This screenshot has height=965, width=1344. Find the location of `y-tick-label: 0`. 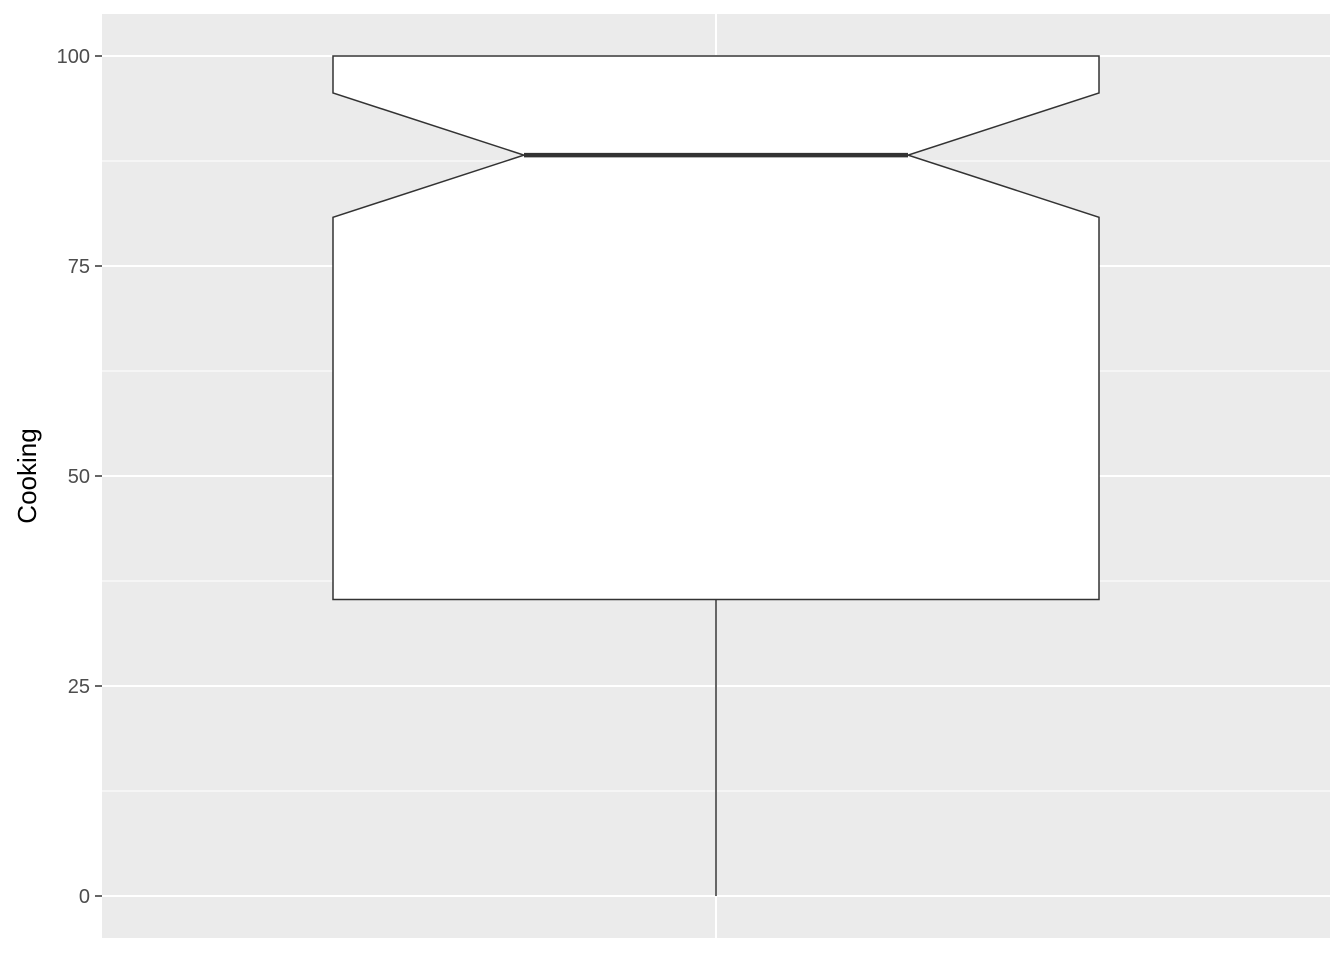

y-tick-label: 0 is located at coordinates (84, 897).